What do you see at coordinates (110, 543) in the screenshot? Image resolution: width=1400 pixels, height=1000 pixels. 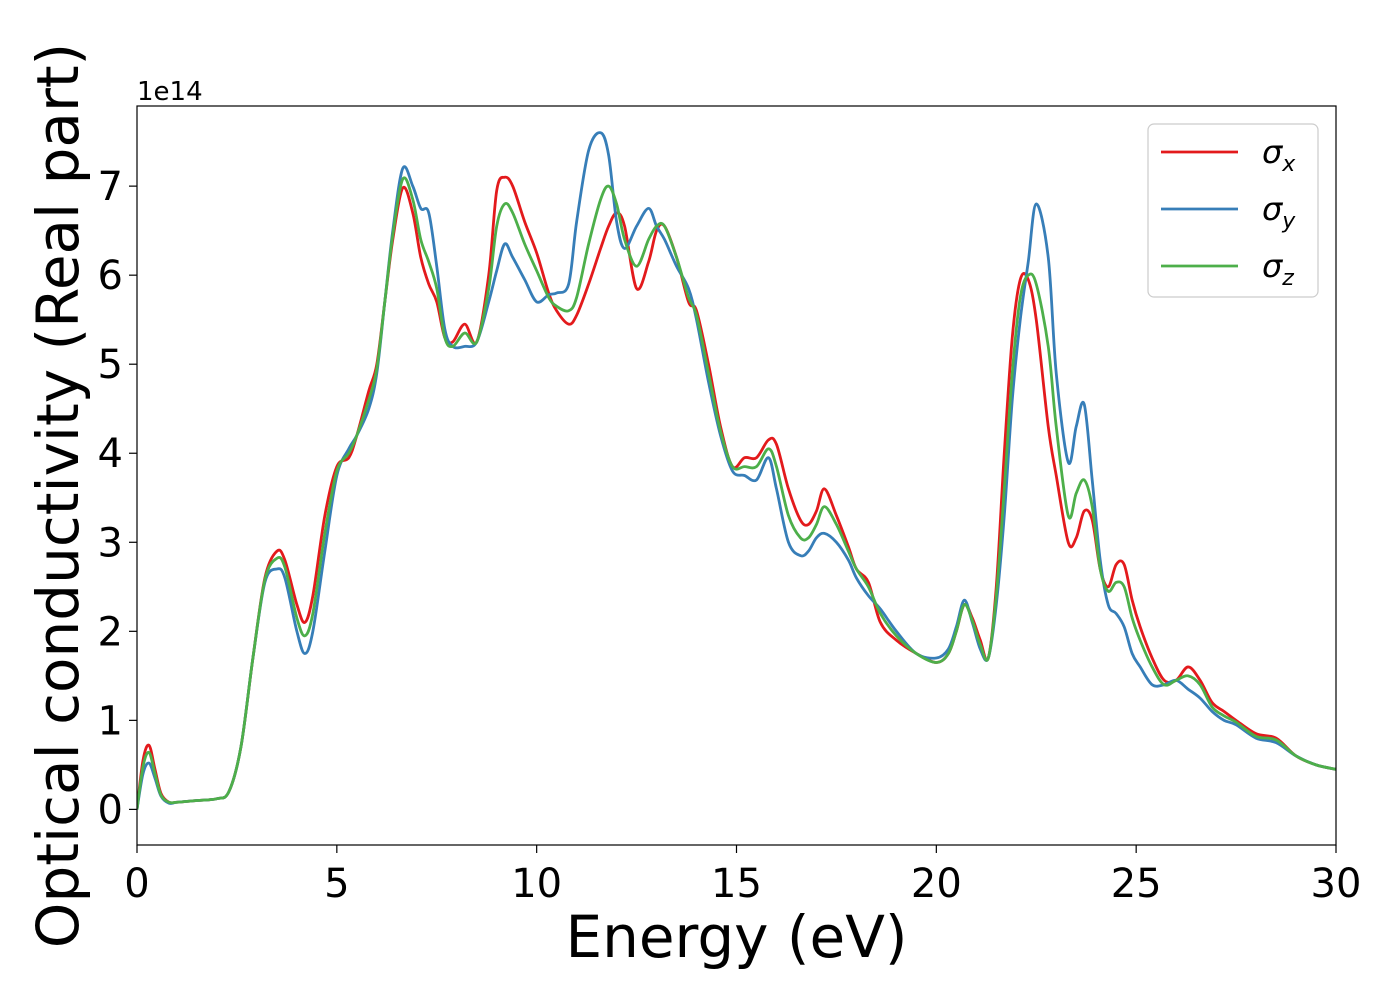 I see `y-tick-label: 3` at bounding box center [110, 543].